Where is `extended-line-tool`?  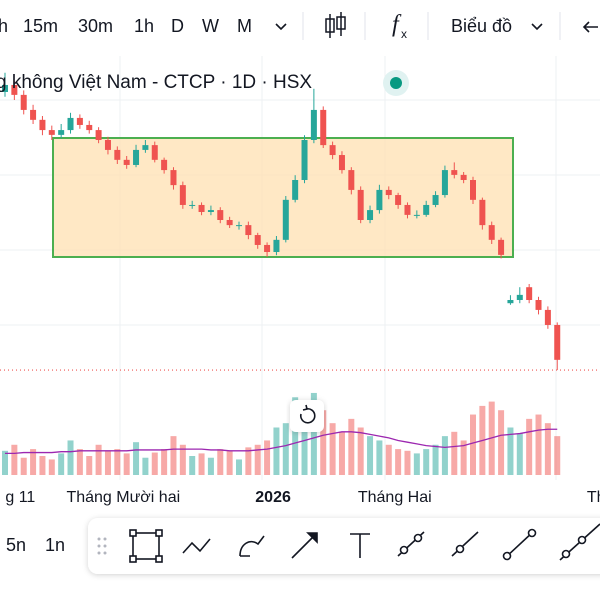
extended-line-tool is located at coordinates (579, 542).